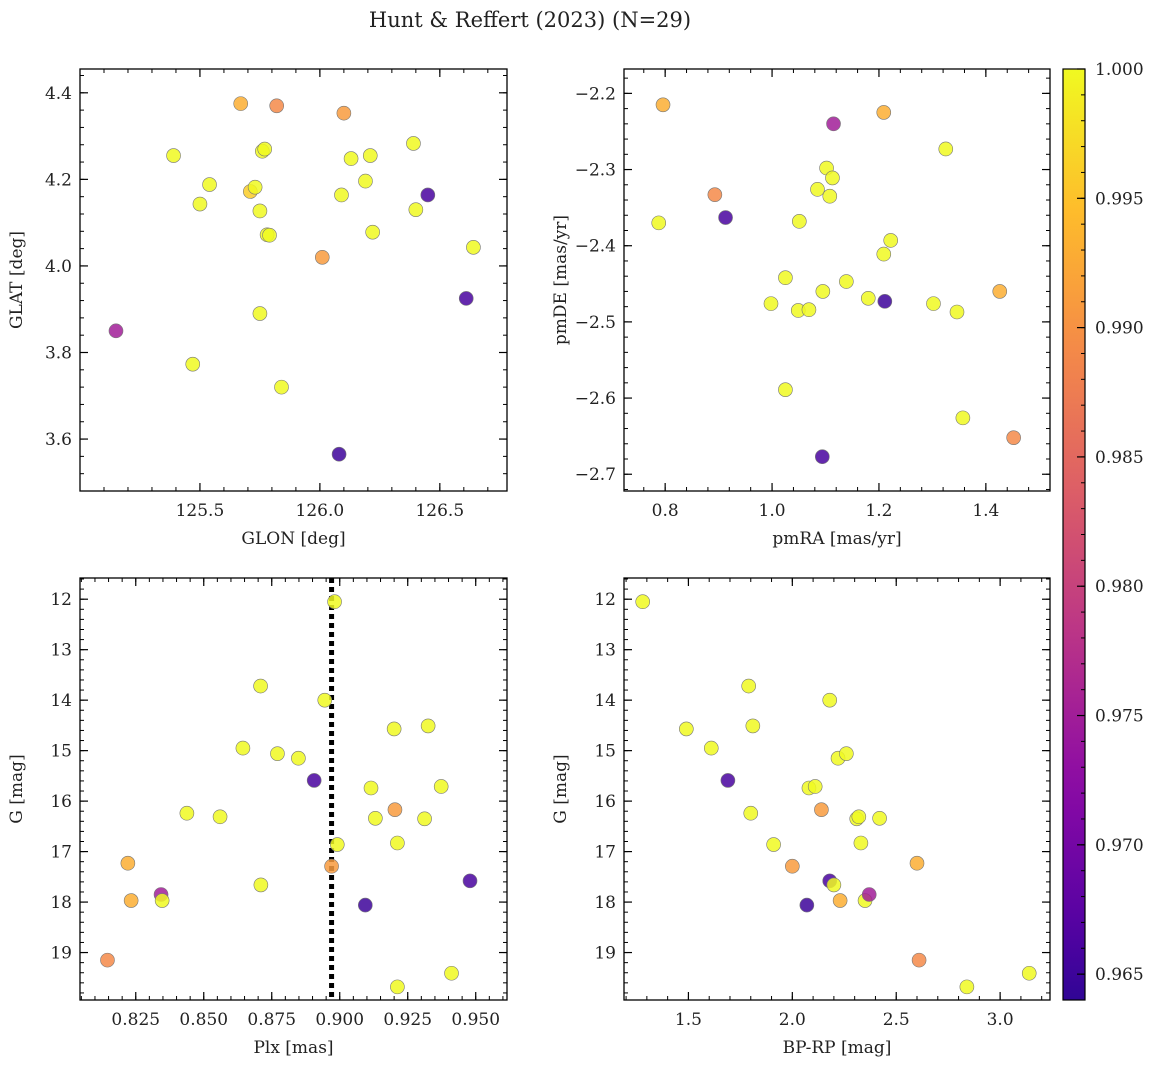 The width and height of the screenshot is (1161, 1068). Describe the element at coordinates (605, 651) in the screenshot. I see `y-tick-label: 13` at that location.